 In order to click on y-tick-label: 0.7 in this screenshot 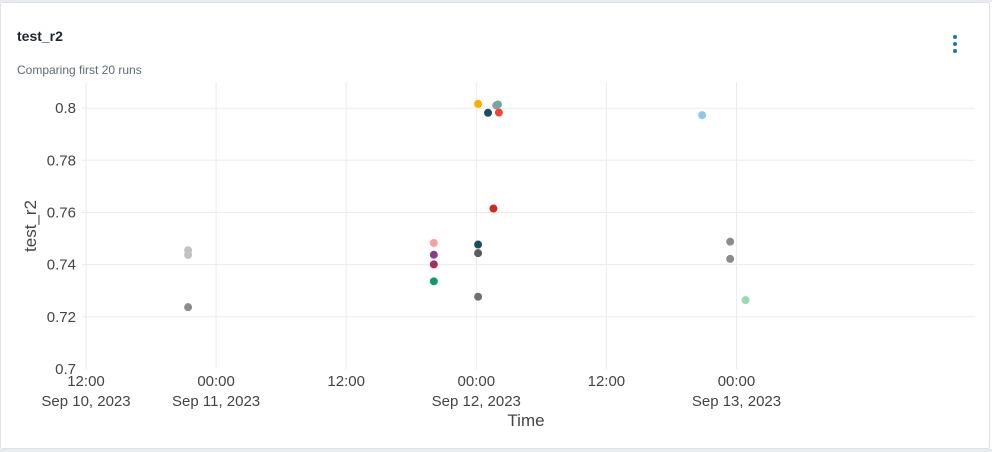, I will do `click(65, 369)`.